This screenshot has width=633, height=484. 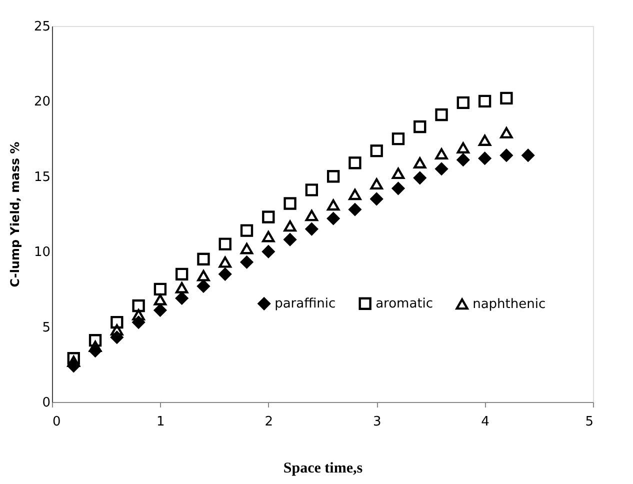 I want to click on y-tick-label: 25, so click(x=42, y=27).